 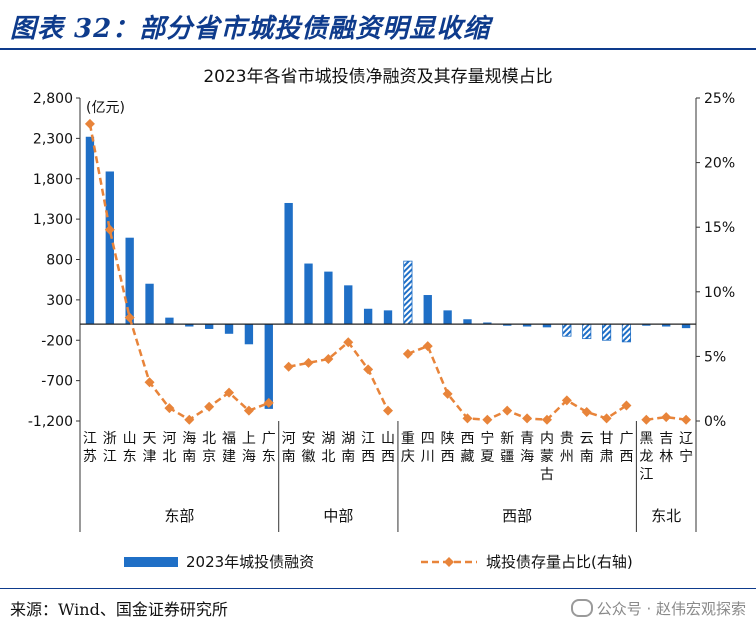 I want to click on group-label-东部: 东部, so click(x=179, y=516).